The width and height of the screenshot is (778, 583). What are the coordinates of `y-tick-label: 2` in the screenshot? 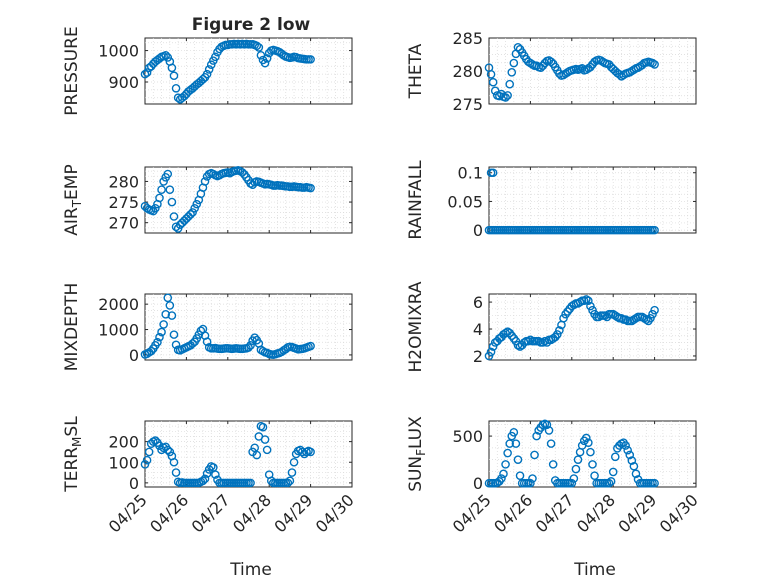 It's located at (478, 356).